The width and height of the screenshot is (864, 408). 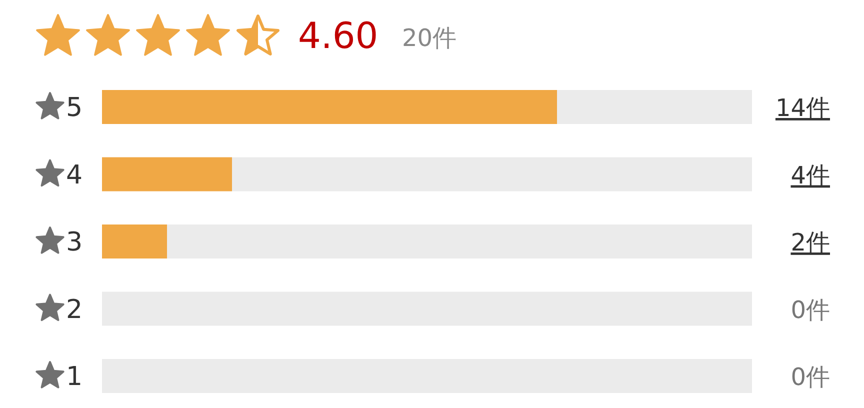 What do you see at coordinates (810, 242) in the screenshot?
I see `data-label: 2件` at bounding box center [810, 242].